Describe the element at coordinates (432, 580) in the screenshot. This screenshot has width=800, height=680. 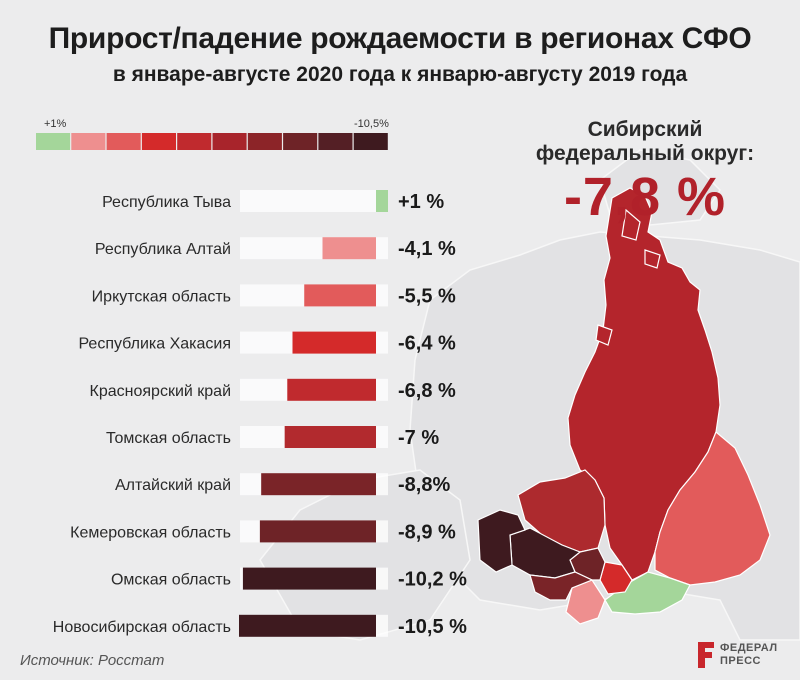
I see `bar-value-label: -10,2 %` at that location.